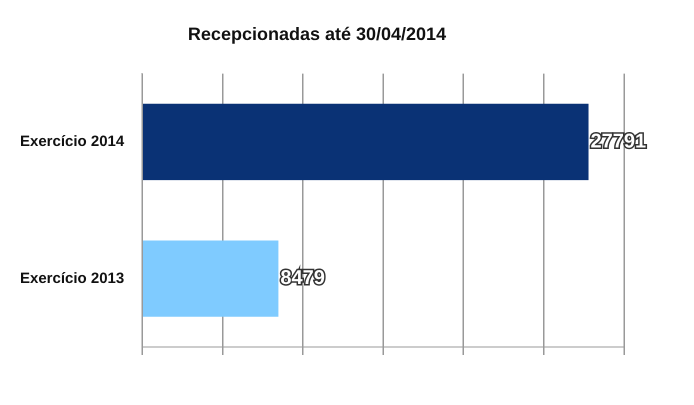  I want to click on y-tick-label: Exercício 2013, so click(72, 278).